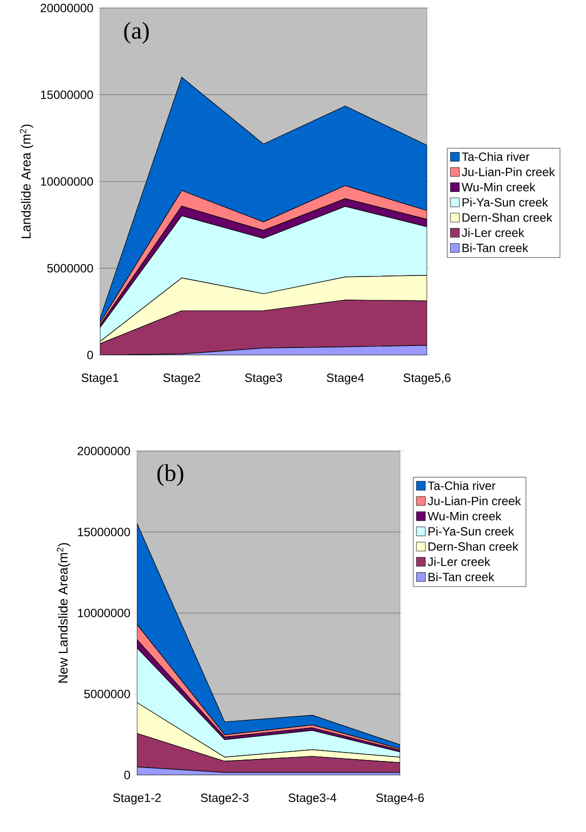  Describe the element at coordinates (100, 379) in the screenshot. I see `x-tick-label: Stage1` at that location.